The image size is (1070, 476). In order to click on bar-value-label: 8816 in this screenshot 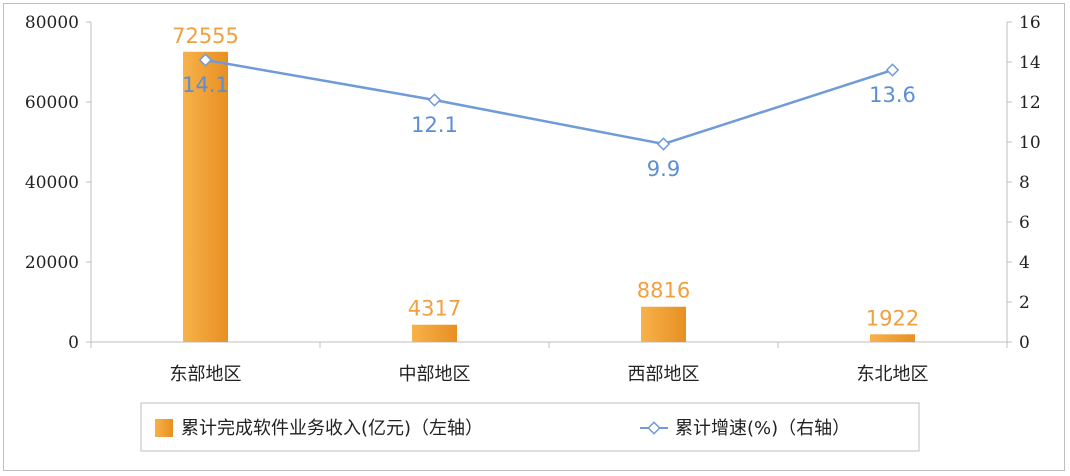, I will do `click(663, 291)`.